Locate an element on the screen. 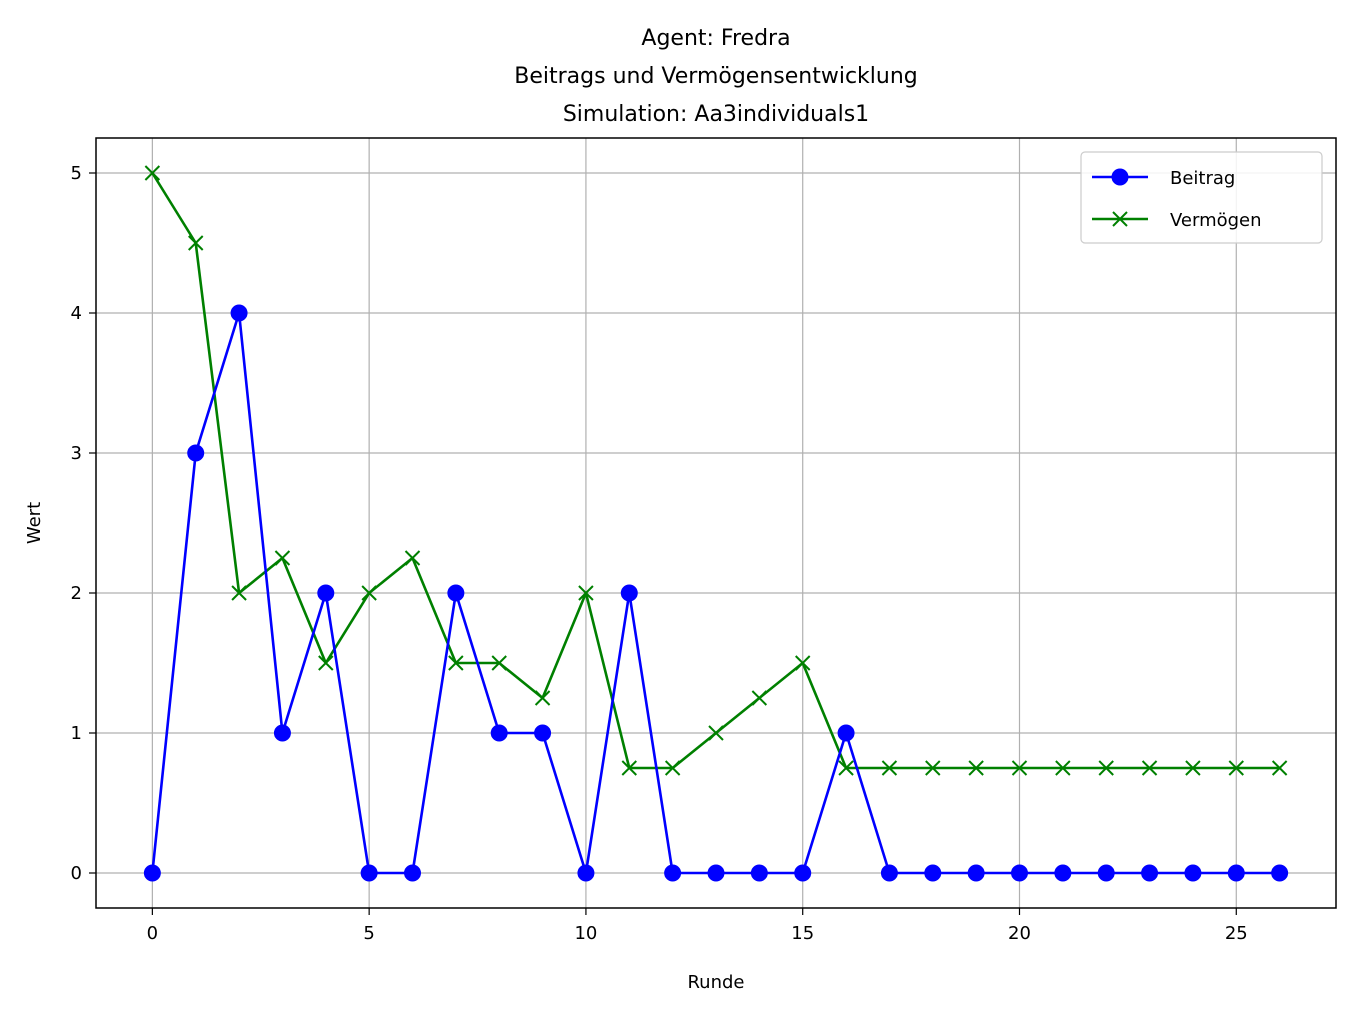  y-tick-label: 3 is located at coordinates (76, 453).